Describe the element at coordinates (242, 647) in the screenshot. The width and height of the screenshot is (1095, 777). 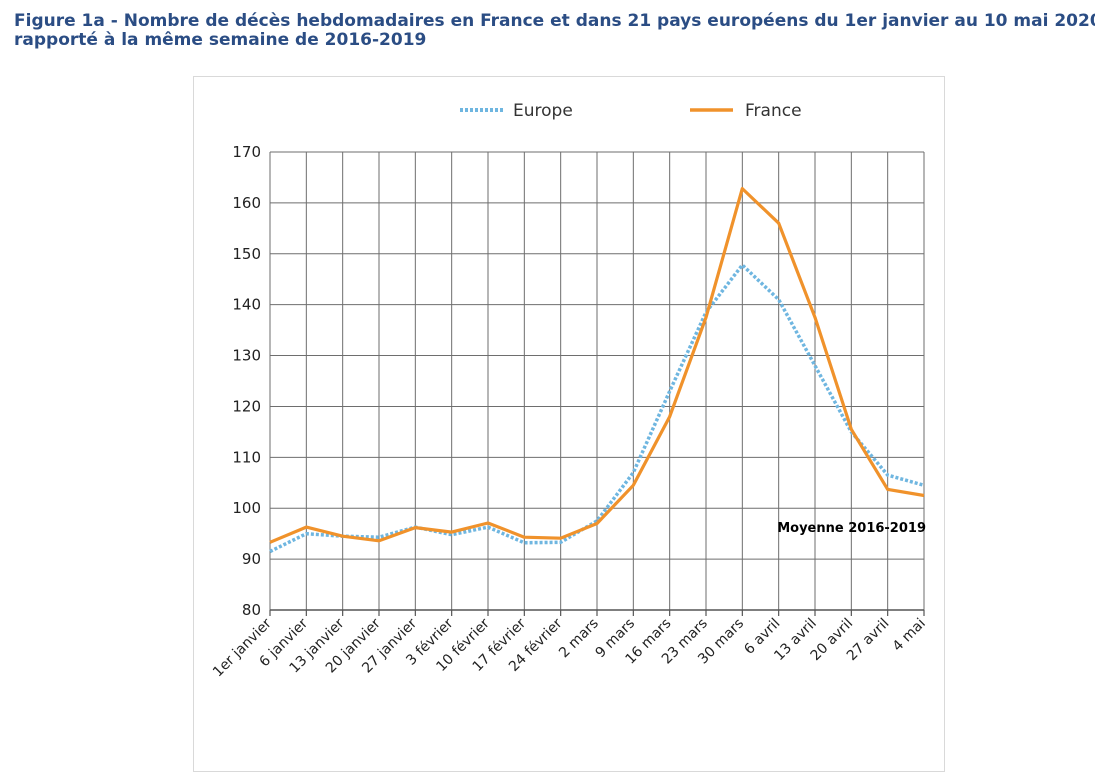
I see `x-tick-label: 1er janvier` at that location.